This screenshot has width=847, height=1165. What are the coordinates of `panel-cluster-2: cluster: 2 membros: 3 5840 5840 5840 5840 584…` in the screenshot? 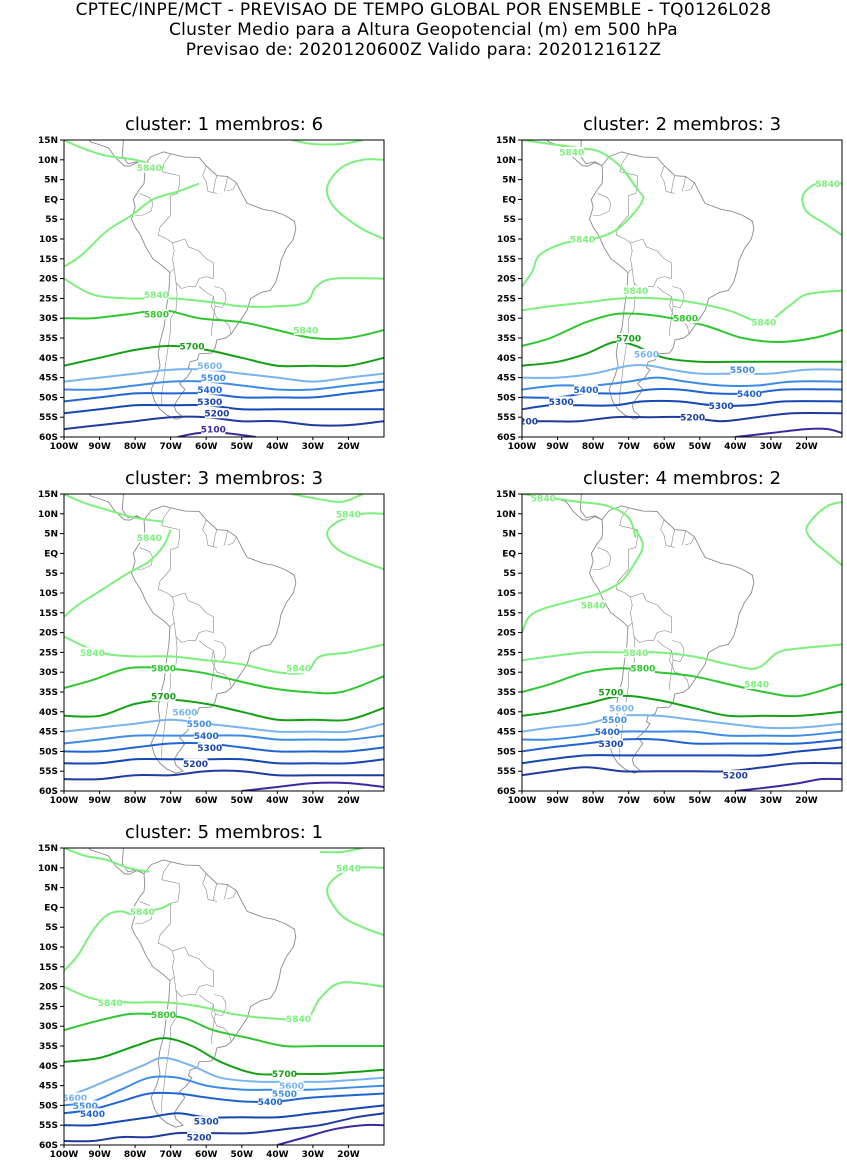 It's located at (662, 284).